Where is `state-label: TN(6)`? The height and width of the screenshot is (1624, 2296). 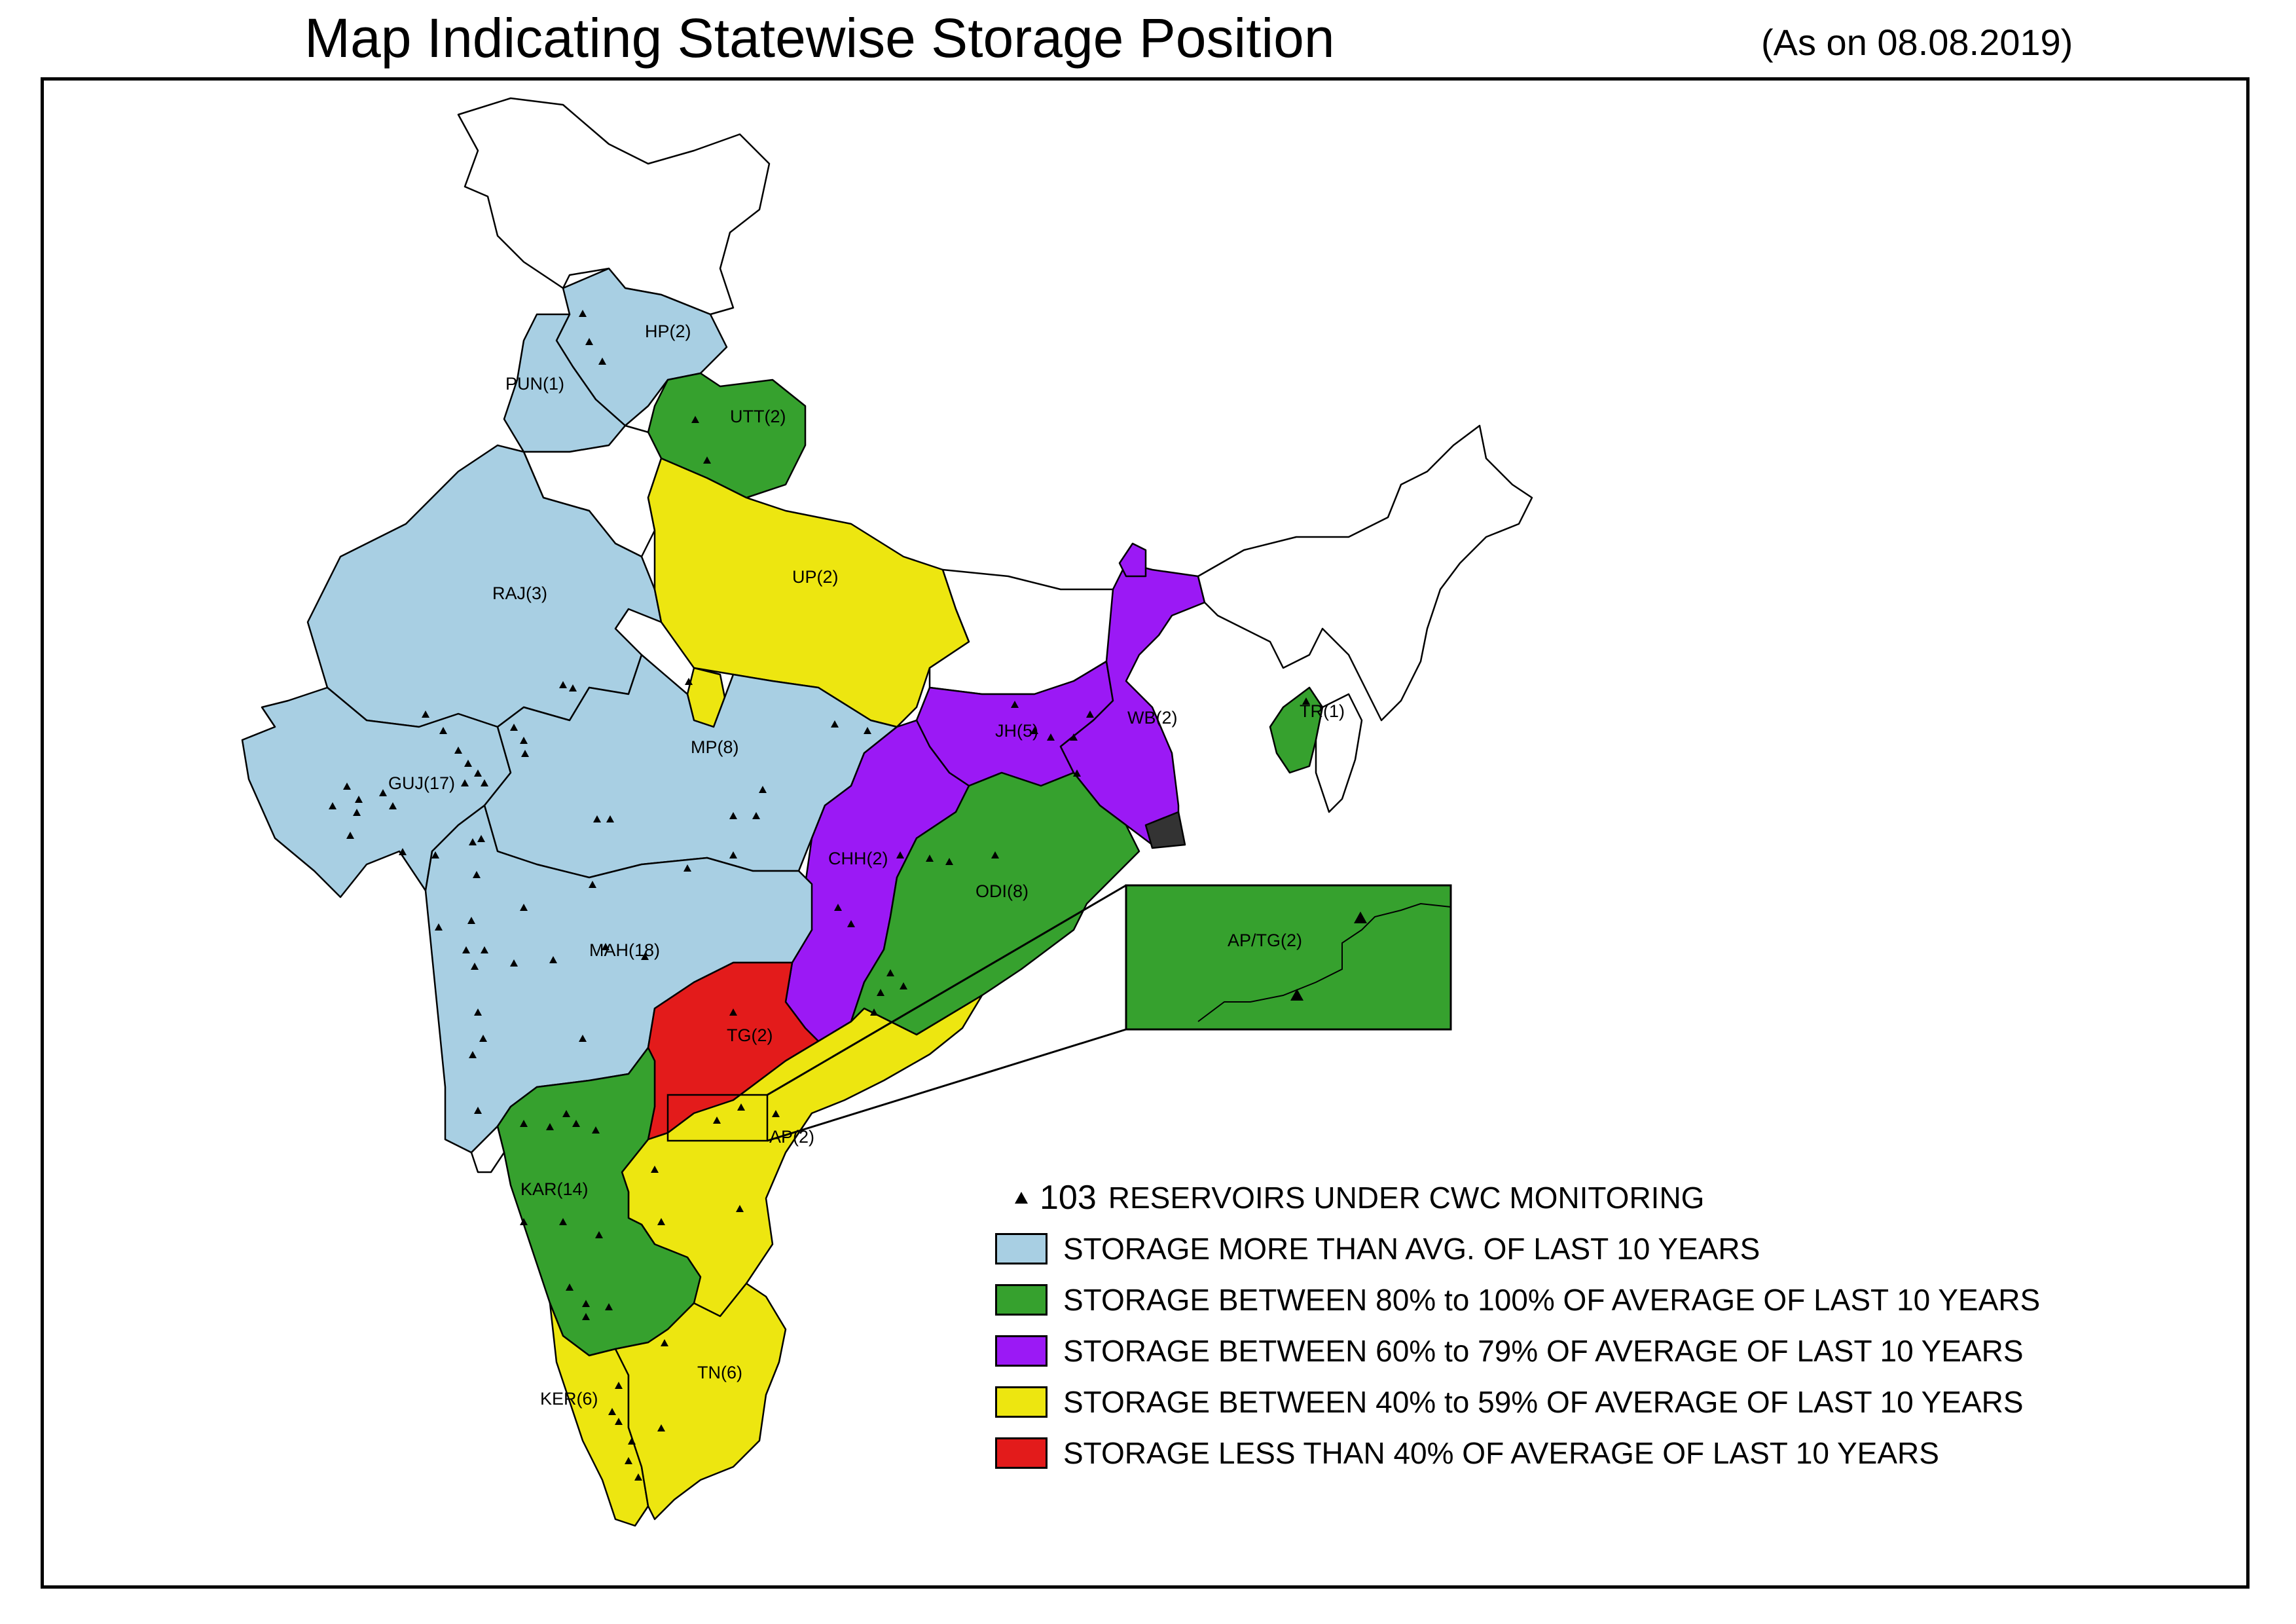 state-label: TN(6) is located at coordinates (719, 1372).